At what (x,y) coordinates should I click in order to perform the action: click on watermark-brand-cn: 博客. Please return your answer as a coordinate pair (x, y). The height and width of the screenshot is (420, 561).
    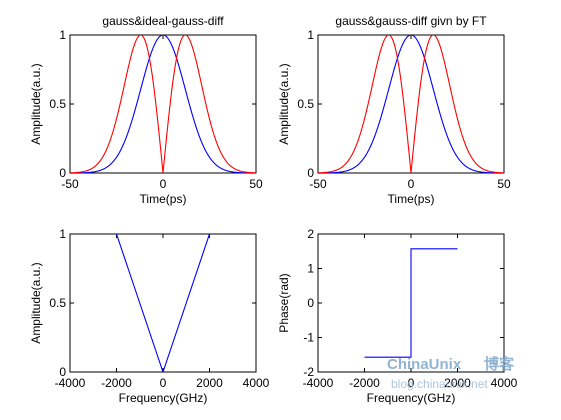
    Looking at the image, I should click on (499, 364).